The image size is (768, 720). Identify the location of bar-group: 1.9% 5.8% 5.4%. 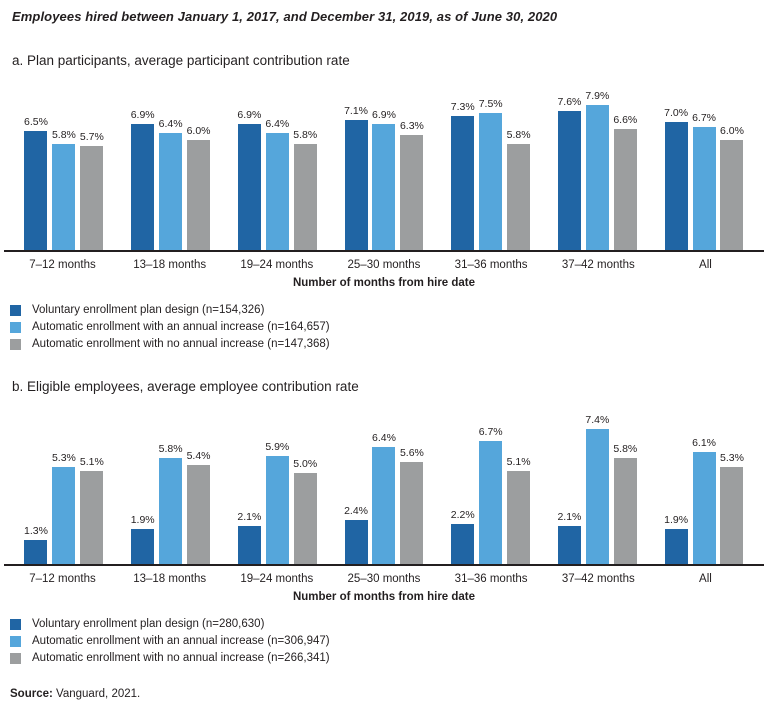
(171, 503).